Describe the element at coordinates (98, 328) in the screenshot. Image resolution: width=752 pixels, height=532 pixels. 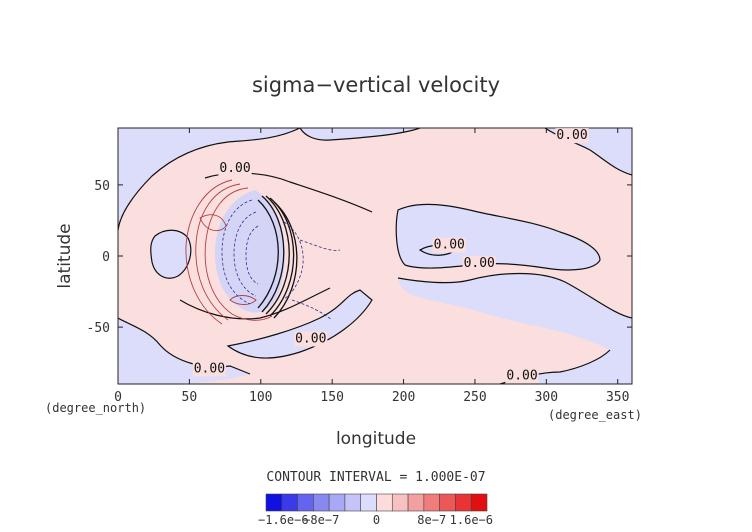
I see `y-tick-label: -50` at that location.